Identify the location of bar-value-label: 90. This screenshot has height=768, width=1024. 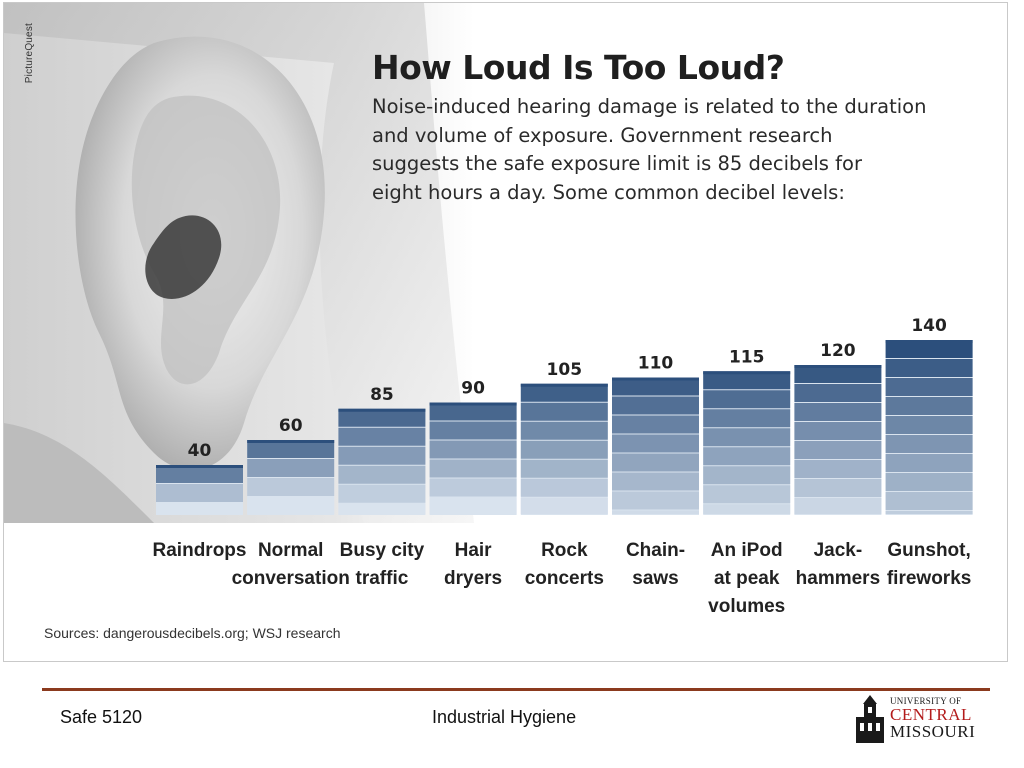
(473, 389).